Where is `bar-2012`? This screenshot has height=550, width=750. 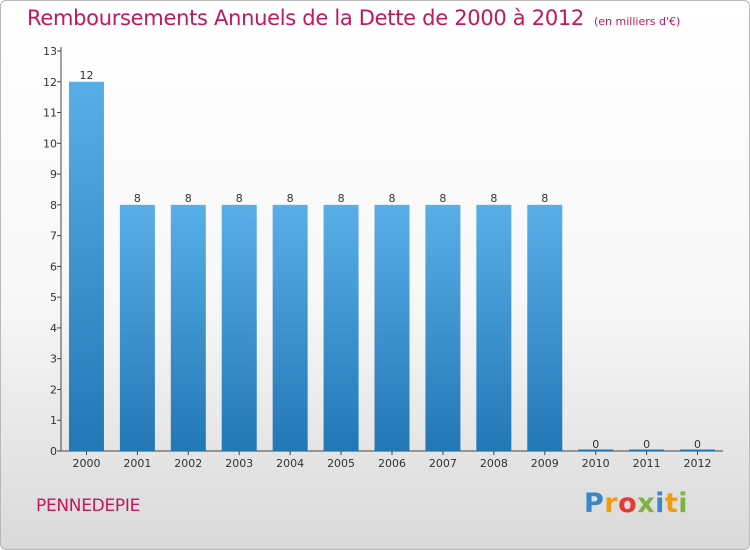 bar-2012 is located at coordinates (698, 450).